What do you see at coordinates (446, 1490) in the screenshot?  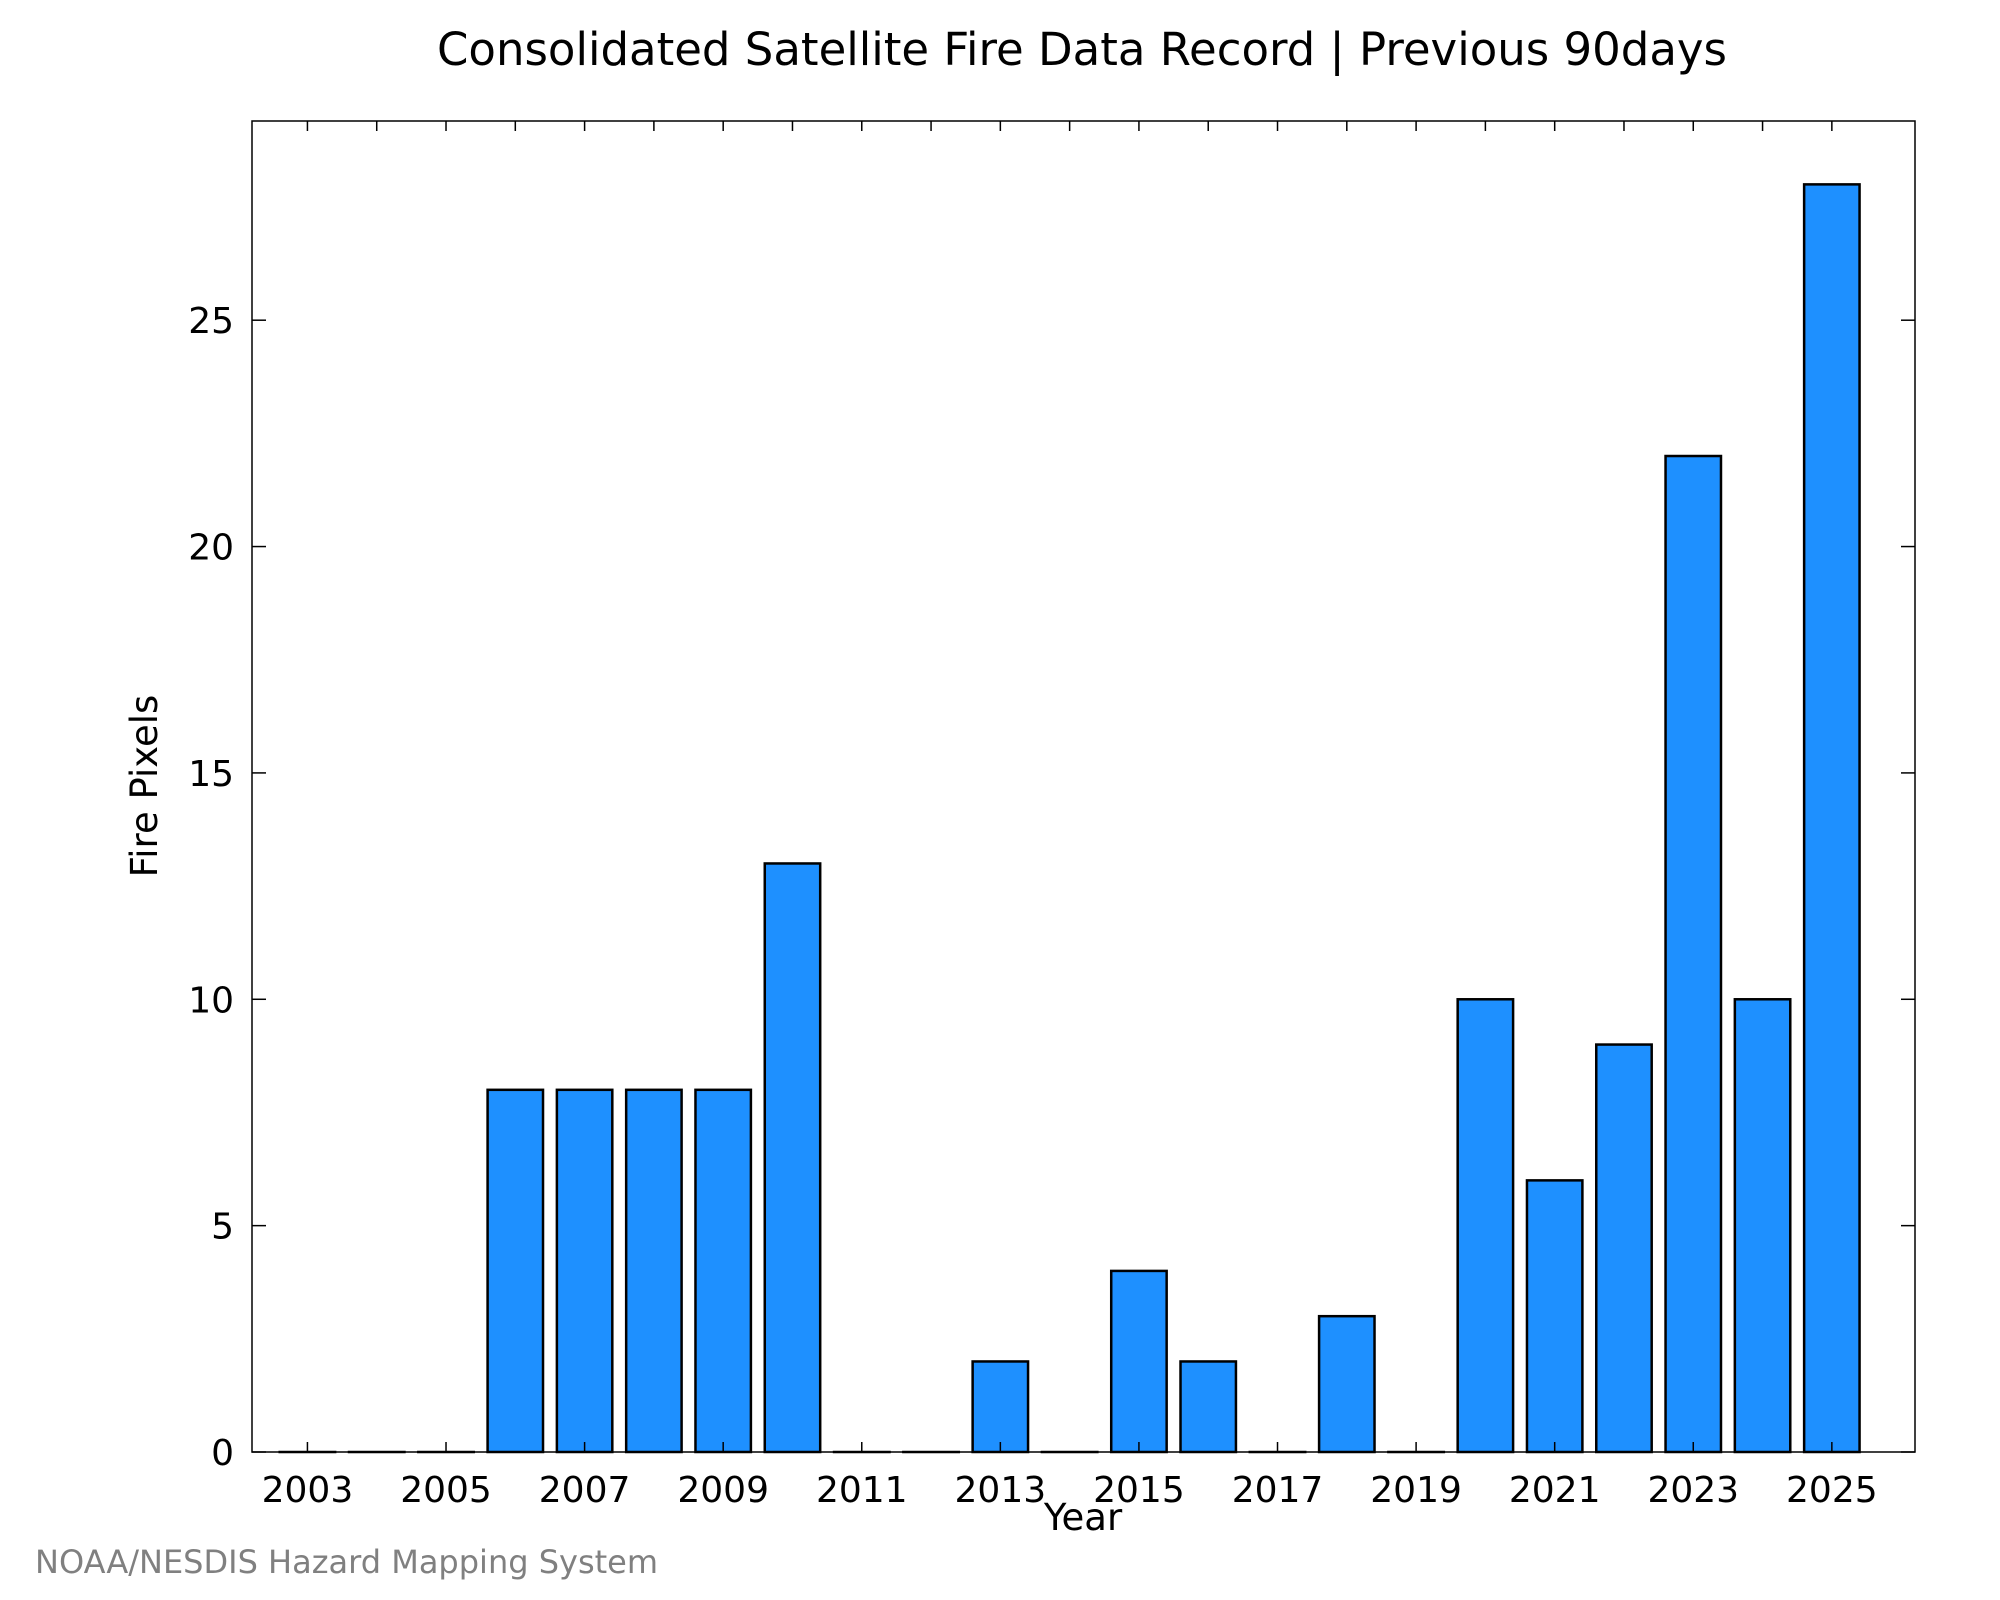 I see `x-tick-label: 2005` at bounding box center [446, 1490].